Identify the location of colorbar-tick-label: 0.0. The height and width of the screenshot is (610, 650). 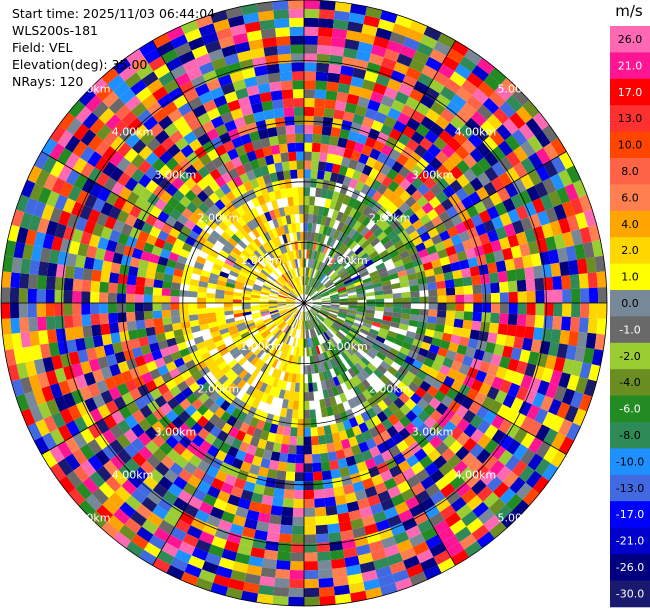
(630, 303).